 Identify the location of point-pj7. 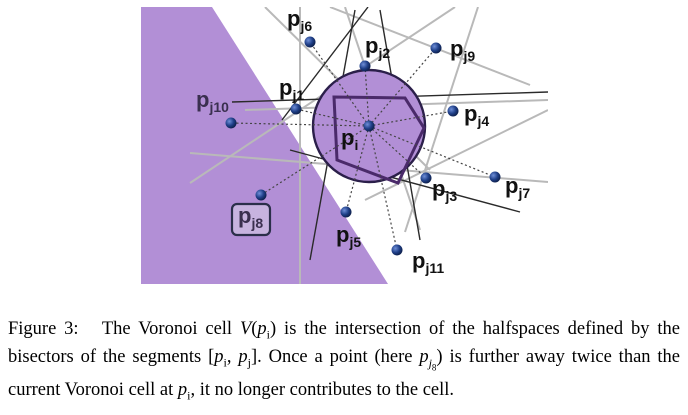
(495, 177).